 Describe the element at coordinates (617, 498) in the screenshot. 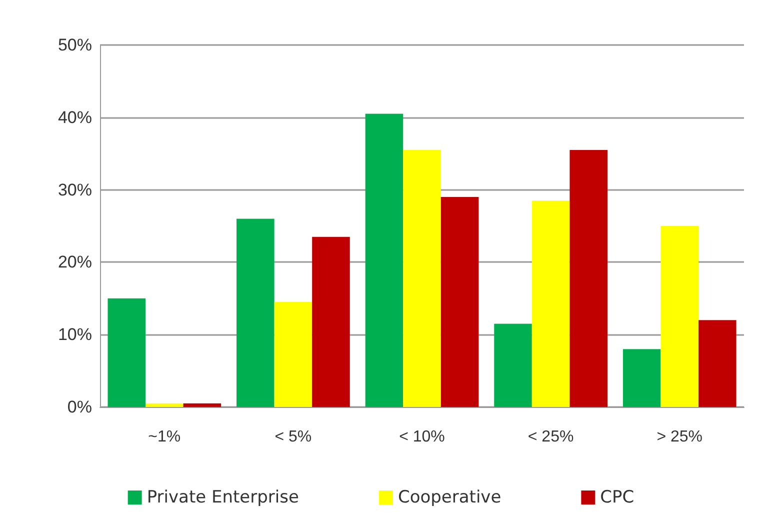

I see `legend-label: CPC` at that location.